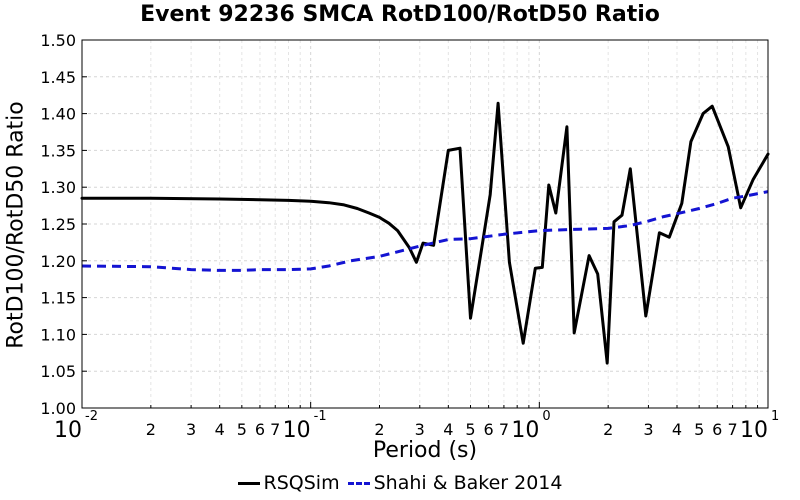 Image resolution: width=800 pixels, height=500 pixels. I want to click on y-tick-label: 1.20, so click(58, 261).